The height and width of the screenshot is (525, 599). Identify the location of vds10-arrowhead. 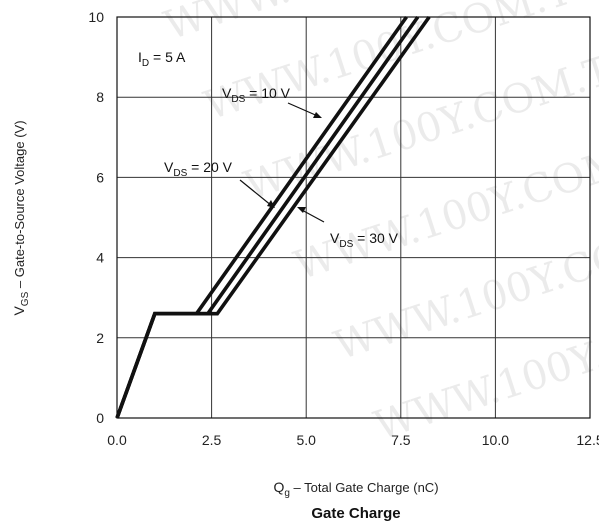
(317, 115).